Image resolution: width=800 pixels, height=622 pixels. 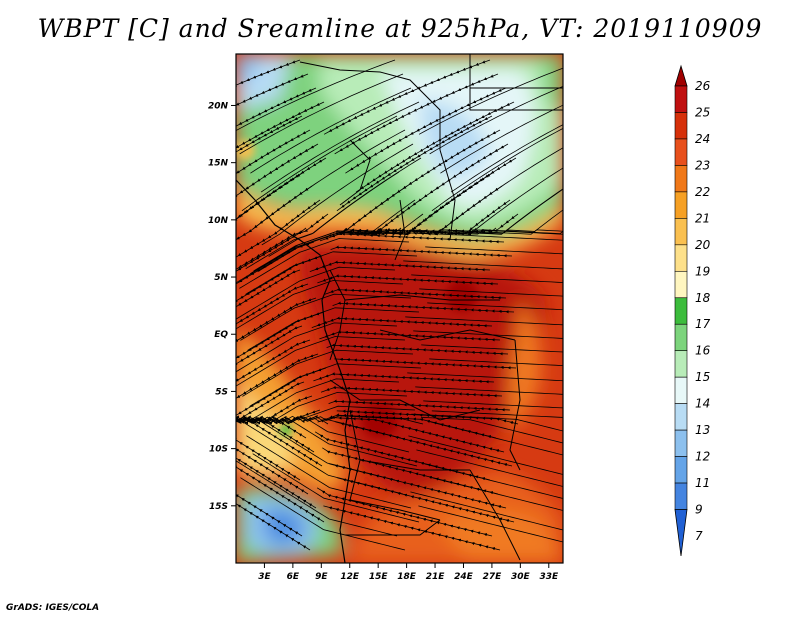 I want to click on colorbar-label: 20, so click(x=703, y=245).